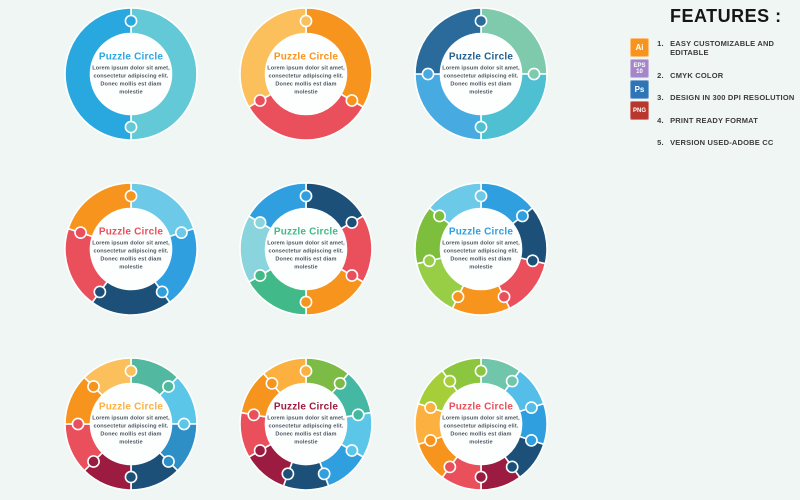 The height and width of the screenshot is (500, 800). I want to click on feature-number: 1., so click(660, 43).